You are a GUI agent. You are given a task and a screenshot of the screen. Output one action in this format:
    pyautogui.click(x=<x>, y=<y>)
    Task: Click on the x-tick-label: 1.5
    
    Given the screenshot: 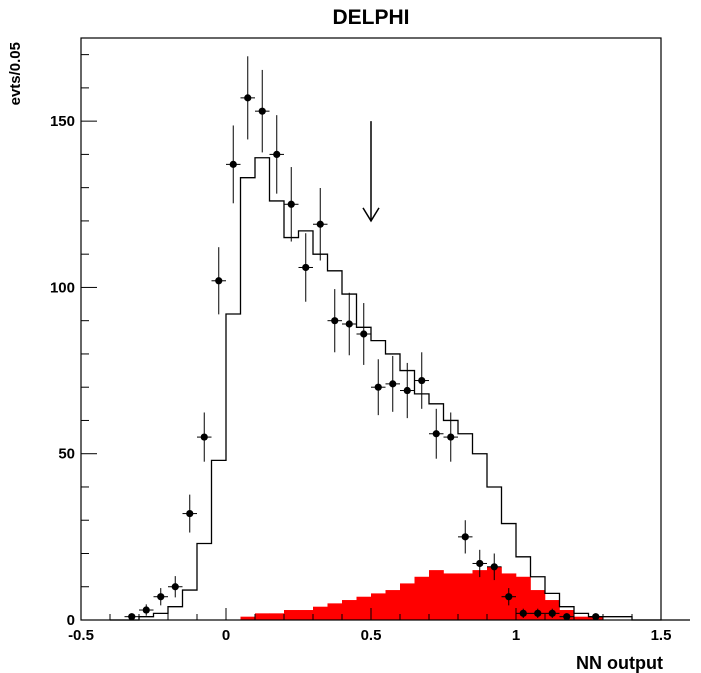 What is the action you would take?
    pyautogui.click(x=661, y=635)
    